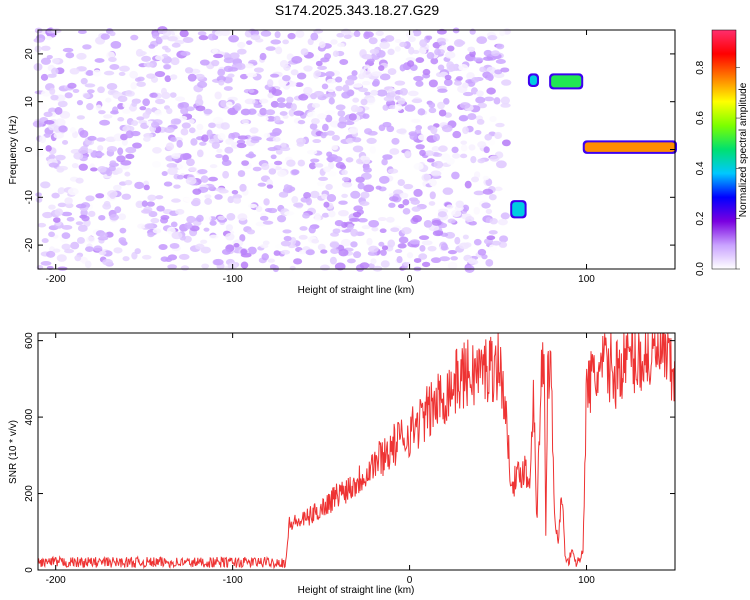 Image resolution: width=750 pixels, height=600 pixels. Describe the element at coordinates (29, 570) in the screenshot. I see `y-tick-label: 0` at that location.